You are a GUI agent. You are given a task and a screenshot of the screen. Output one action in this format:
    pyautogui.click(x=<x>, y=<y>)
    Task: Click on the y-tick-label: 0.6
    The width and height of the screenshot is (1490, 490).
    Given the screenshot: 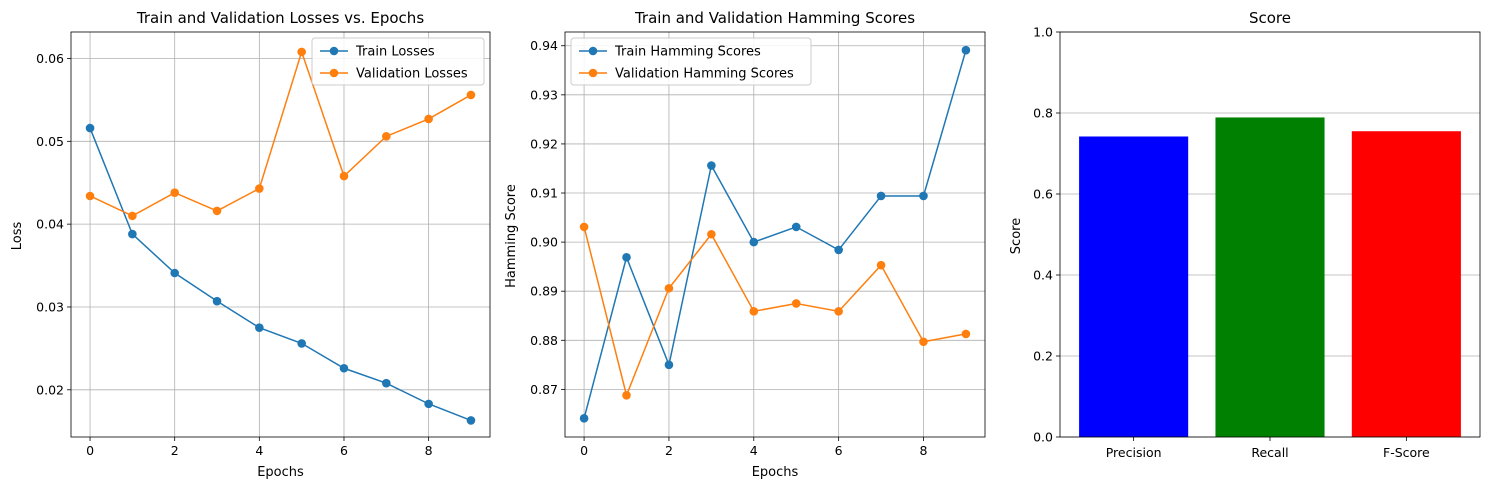 What is the action you would take?
    pyautogui.click(x=1043, y=194)
    